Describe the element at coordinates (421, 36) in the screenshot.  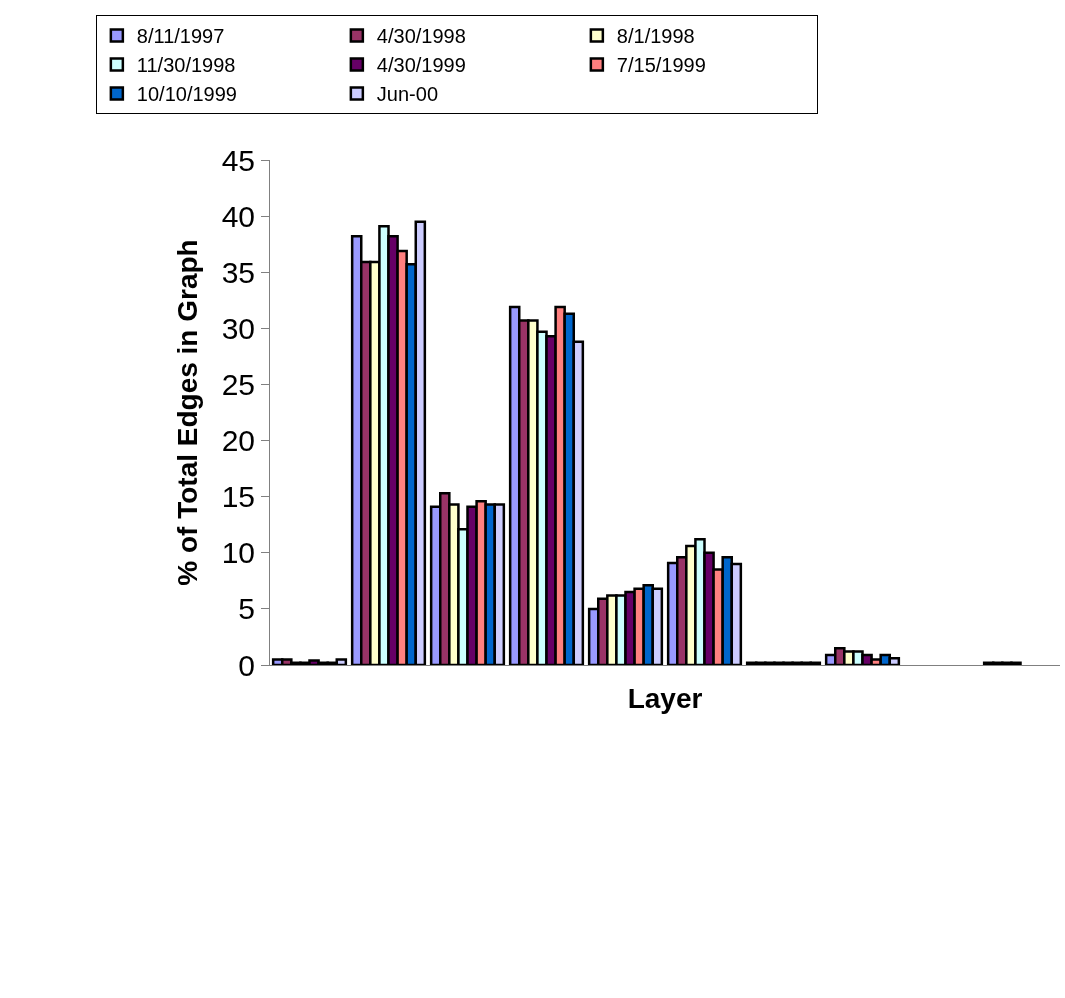
I see `legend-label: 4/30/1998` at that location.